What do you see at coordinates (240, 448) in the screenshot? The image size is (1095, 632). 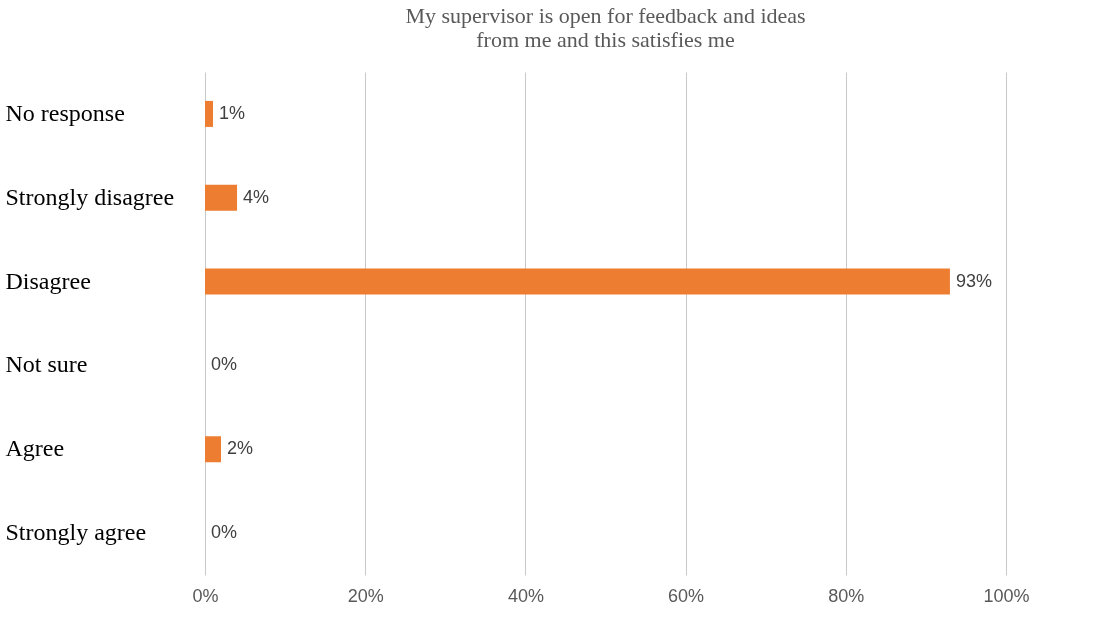 I see `data-label: 2%` at bounding box center [240, 448].